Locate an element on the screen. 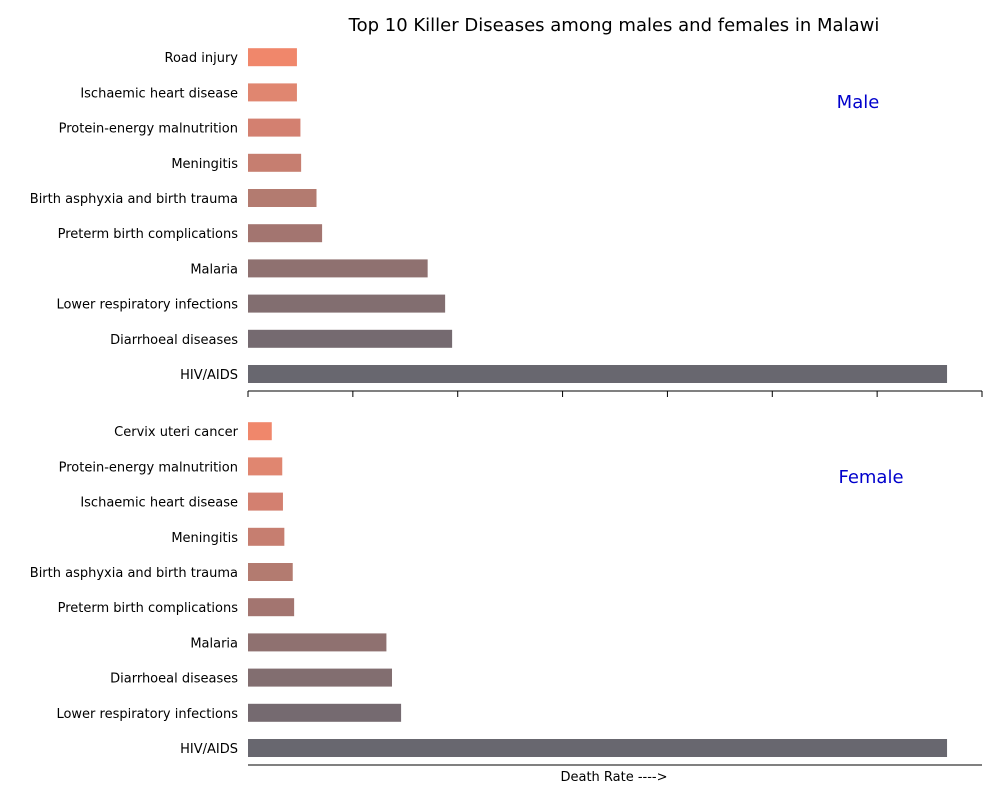 Image resolution: width=1000 pixels, height=800 pixels. category-tick-label: Cervix uteri cancer is located at coordinates (176, 432).